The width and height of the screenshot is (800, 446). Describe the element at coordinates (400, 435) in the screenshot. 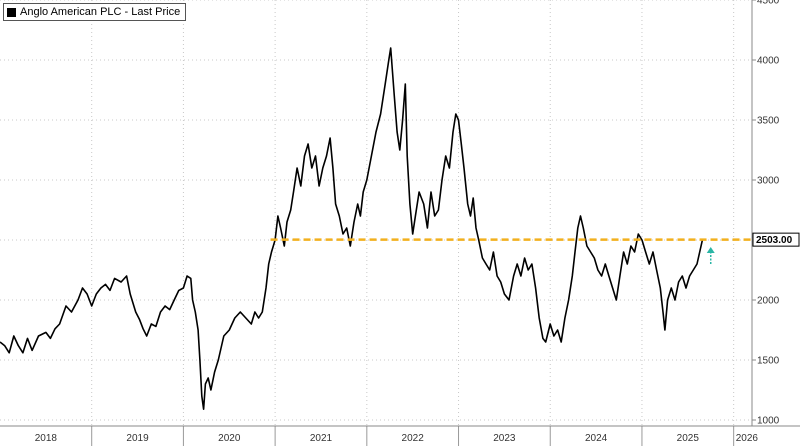

I see `x-axis: 2018 2019 2020 2021 2022 2023 2024 2025 2026` at that location.